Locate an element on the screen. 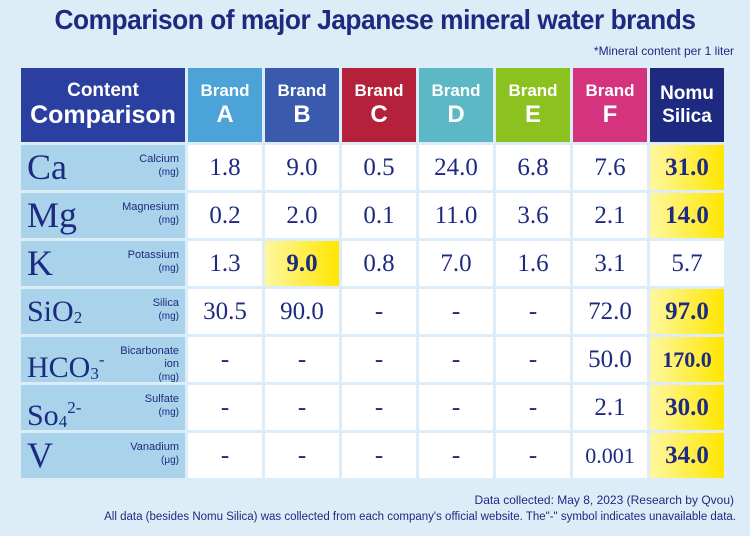  table-row: Ca Calcium (mg) 1.8 9.0 0.5 24.0 6.8 7.6 31.0 is located at coordinates (372, 167).